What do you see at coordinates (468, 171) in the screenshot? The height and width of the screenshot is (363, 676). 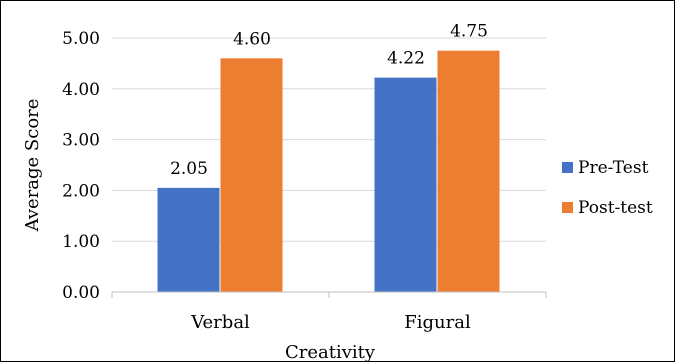 I see `bar-post-test-figural` at bounding box center [468, 171].